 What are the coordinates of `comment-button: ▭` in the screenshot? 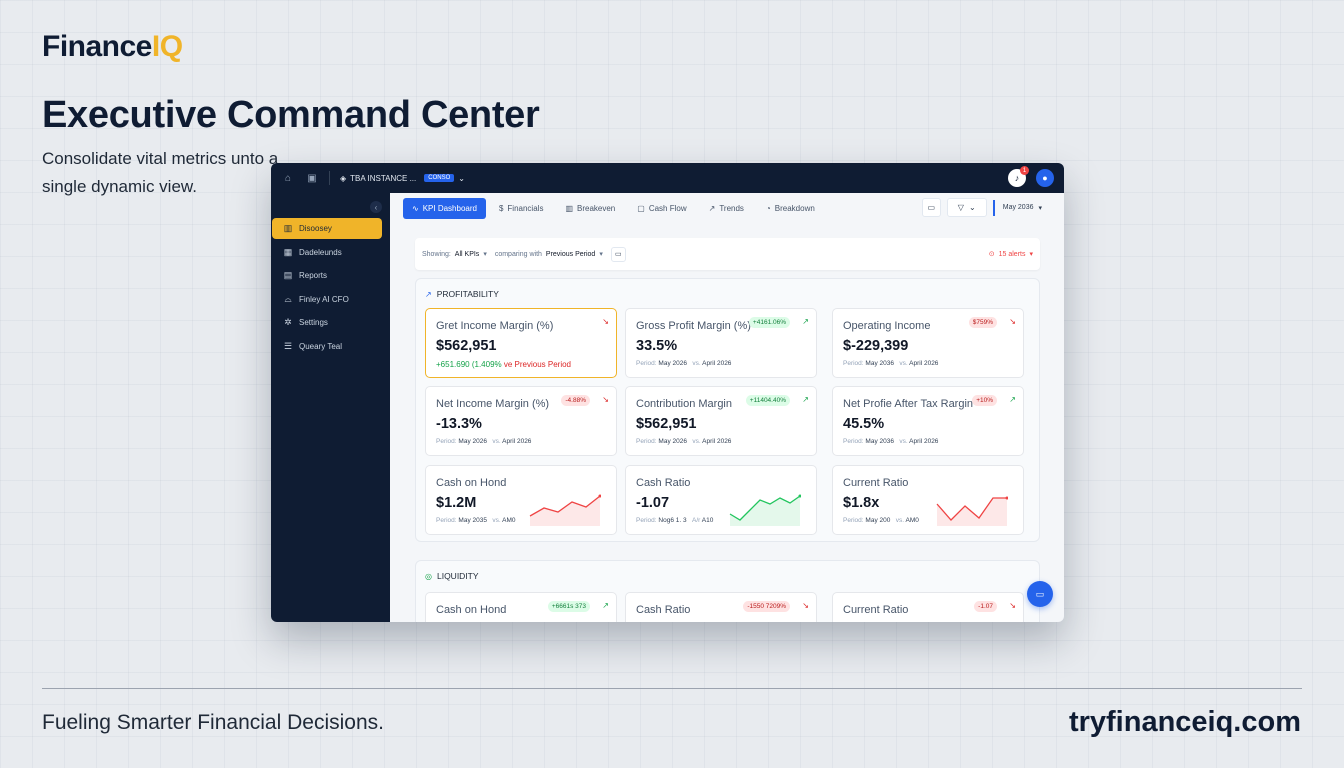 It's located at (618, 254).